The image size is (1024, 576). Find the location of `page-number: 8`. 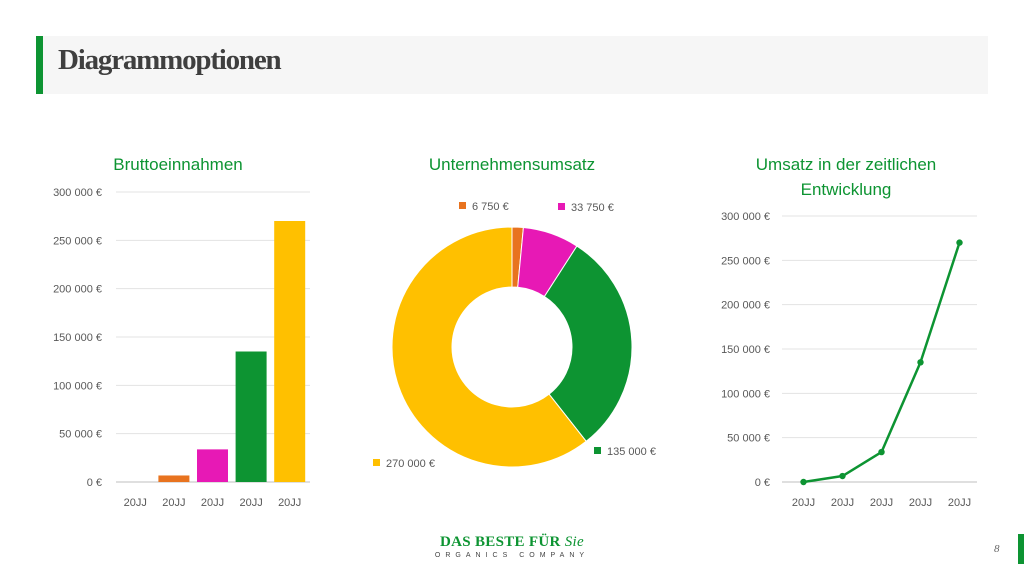

page-number: 8 is located at coordinates (997, 549).